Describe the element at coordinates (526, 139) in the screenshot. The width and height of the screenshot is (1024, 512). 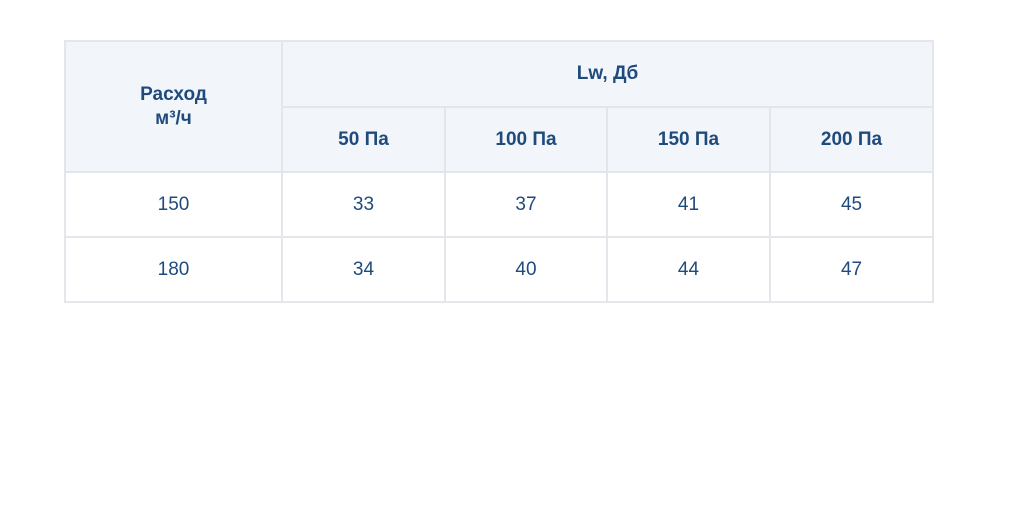
I see `column-header: 100 Па` at that location.